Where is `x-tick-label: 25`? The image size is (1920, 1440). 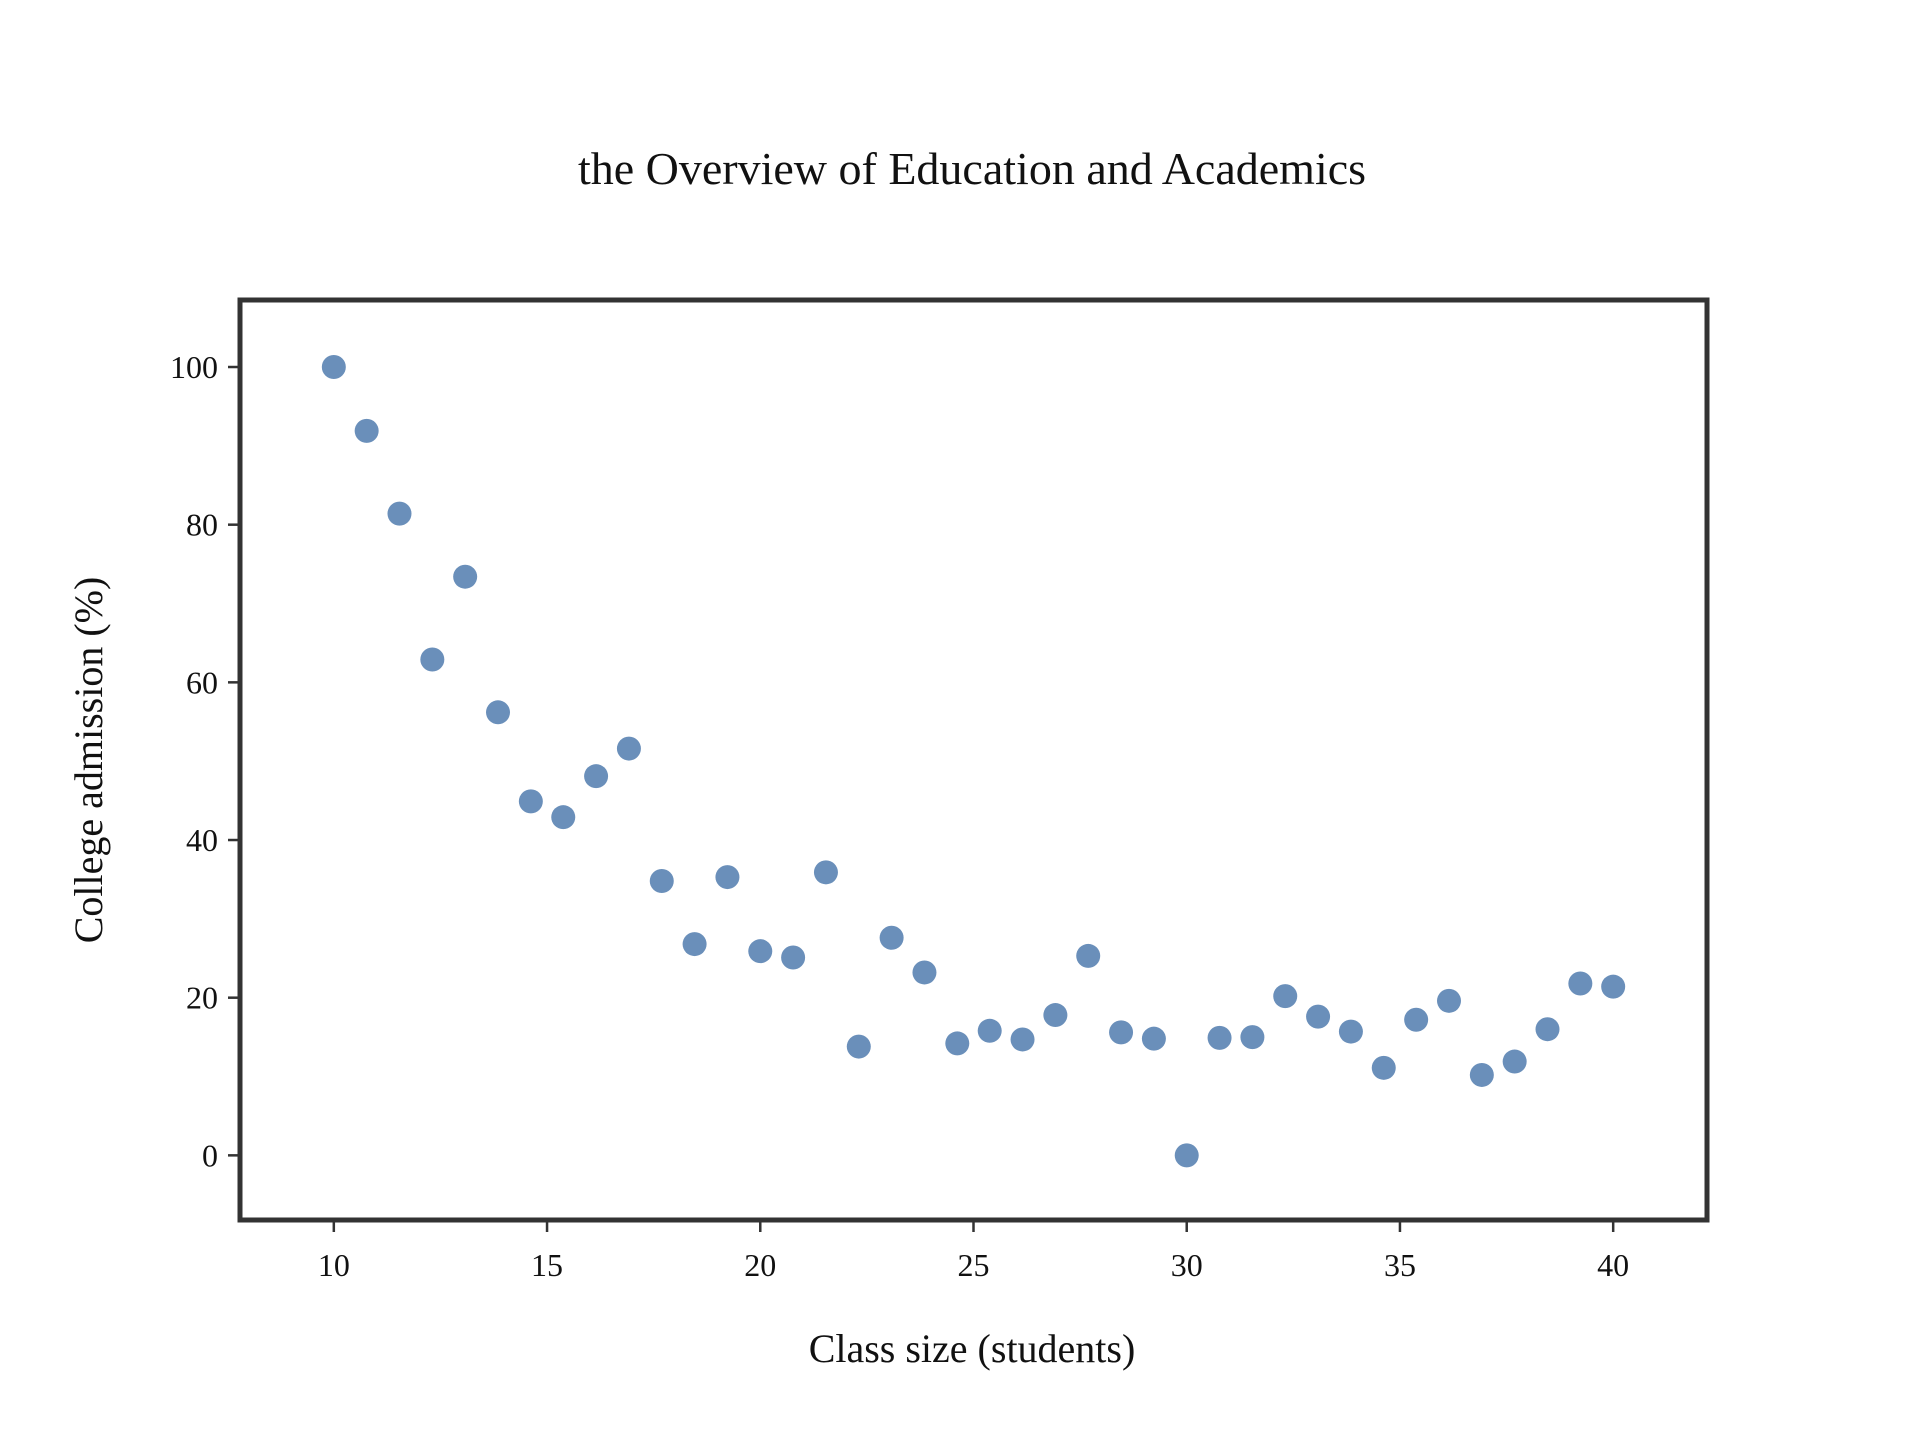 x-tick-label: 25 is located at coordinates (974, 1265).